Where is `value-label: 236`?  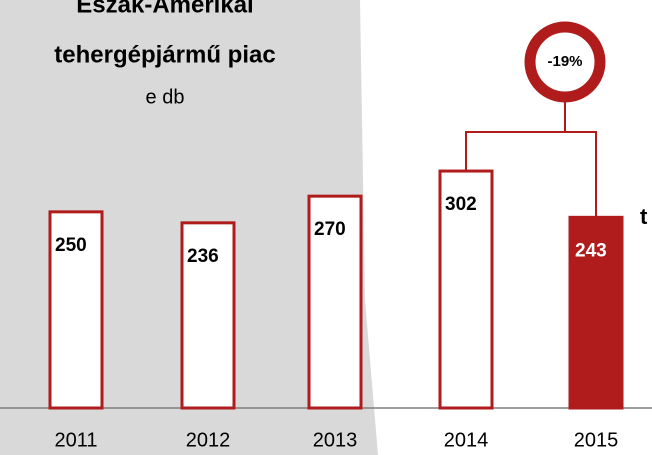
value-label: 236 is located at coordinates (203, 256).